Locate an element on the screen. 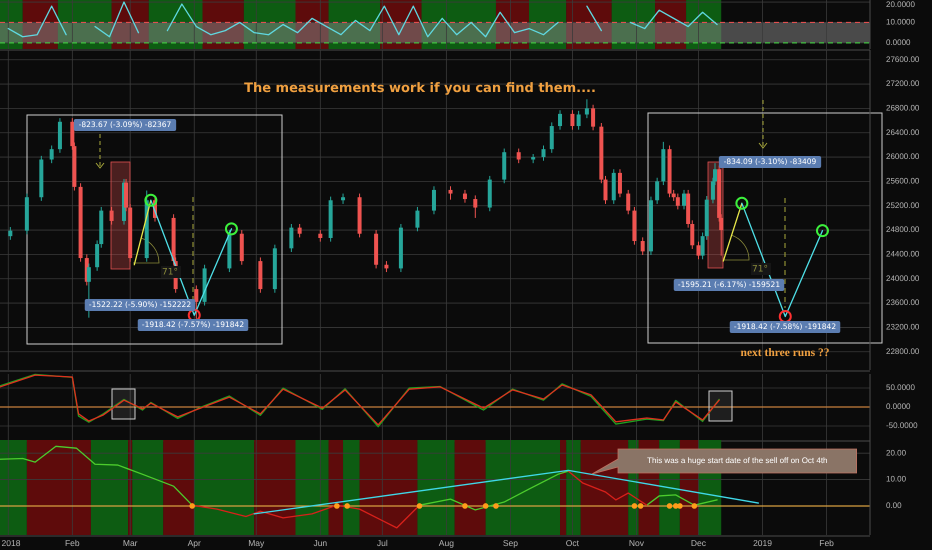 The width and height of the screenshot is (932, 550). y-tick-label: 25600.00 is located at coordinates (903, 181).